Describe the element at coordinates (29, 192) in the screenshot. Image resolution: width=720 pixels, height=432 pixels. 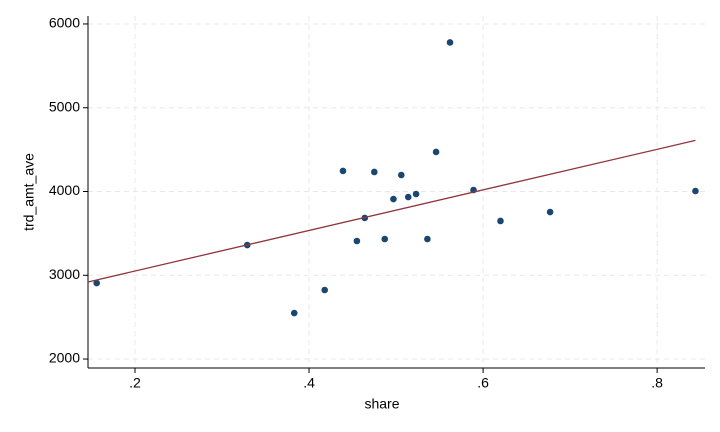
I see `y-axis-title: trd_amt_ave` at that location.